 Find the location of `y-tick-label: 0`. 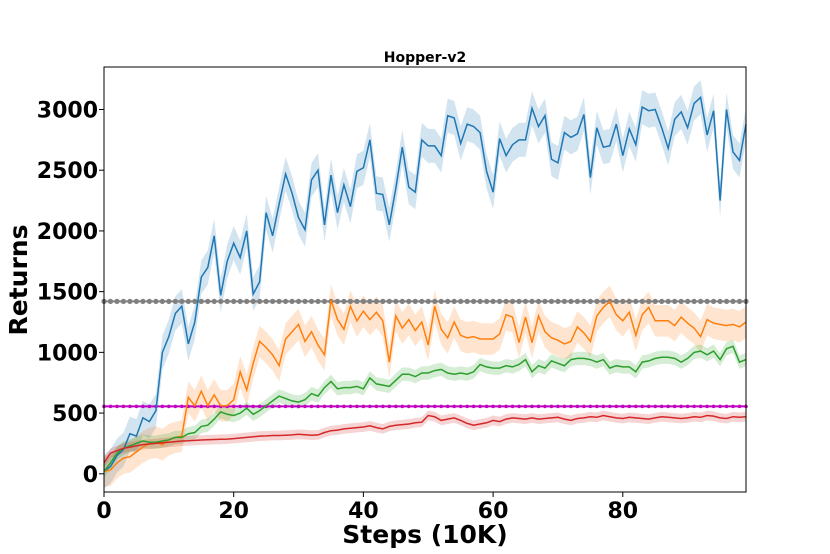

y-tick-label: 0 is located at coordinates (90, 475).